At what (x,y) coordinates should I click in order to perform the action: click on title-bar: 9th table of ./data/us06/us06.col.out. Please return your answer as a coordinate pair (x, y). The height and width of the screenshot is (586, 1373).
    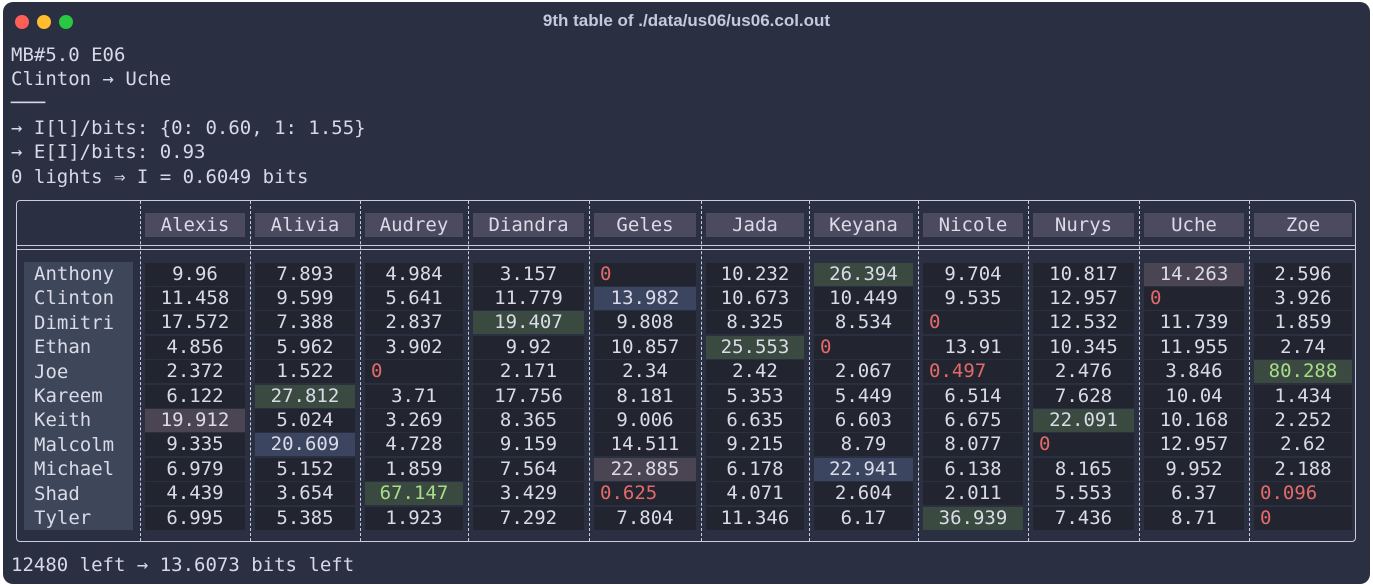
    Looking at the image, I should click on (686, 20).